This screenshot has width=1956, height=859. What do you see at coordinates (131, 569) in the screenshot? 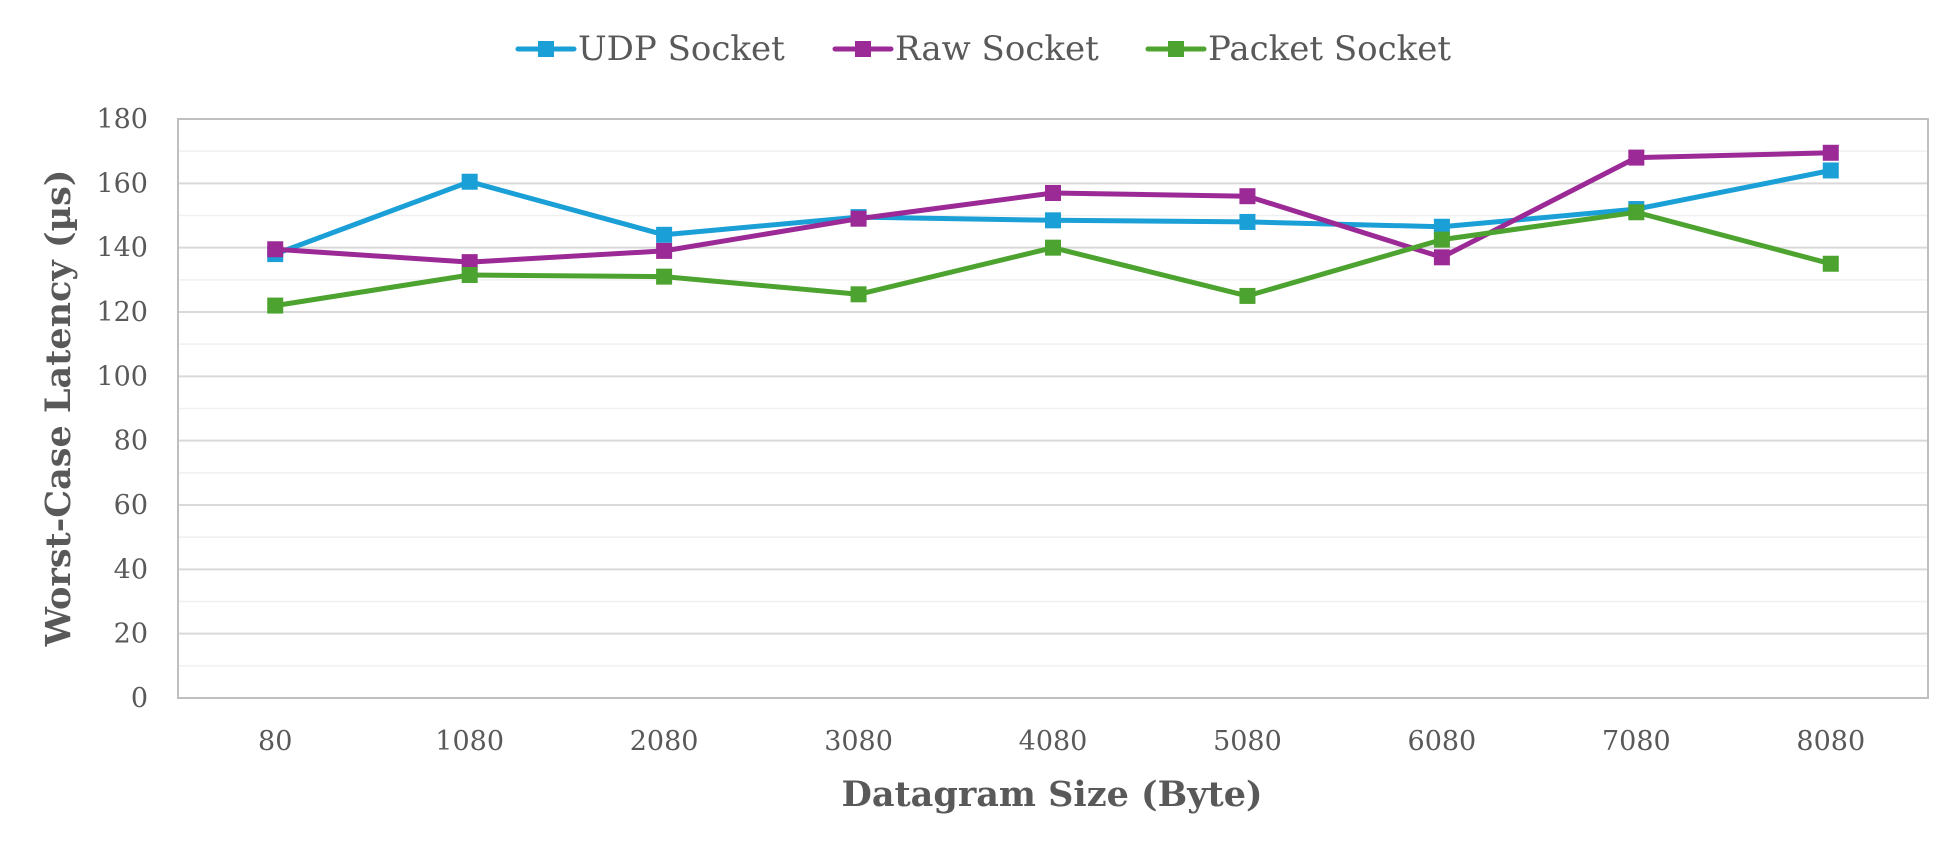
I see `y-tick-label: 40` at bounding box center [131, 569].